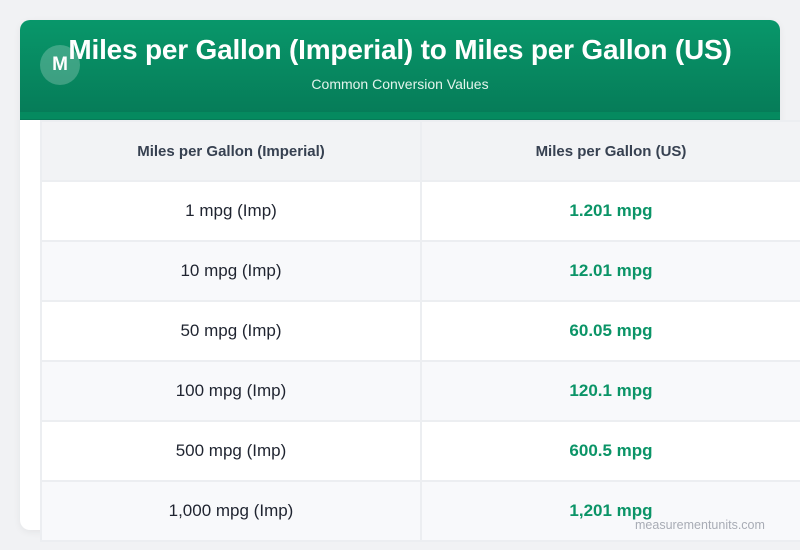 The image size is (800, 550). I want to click on us-value: 1.201 mpg, so click(610, 211).